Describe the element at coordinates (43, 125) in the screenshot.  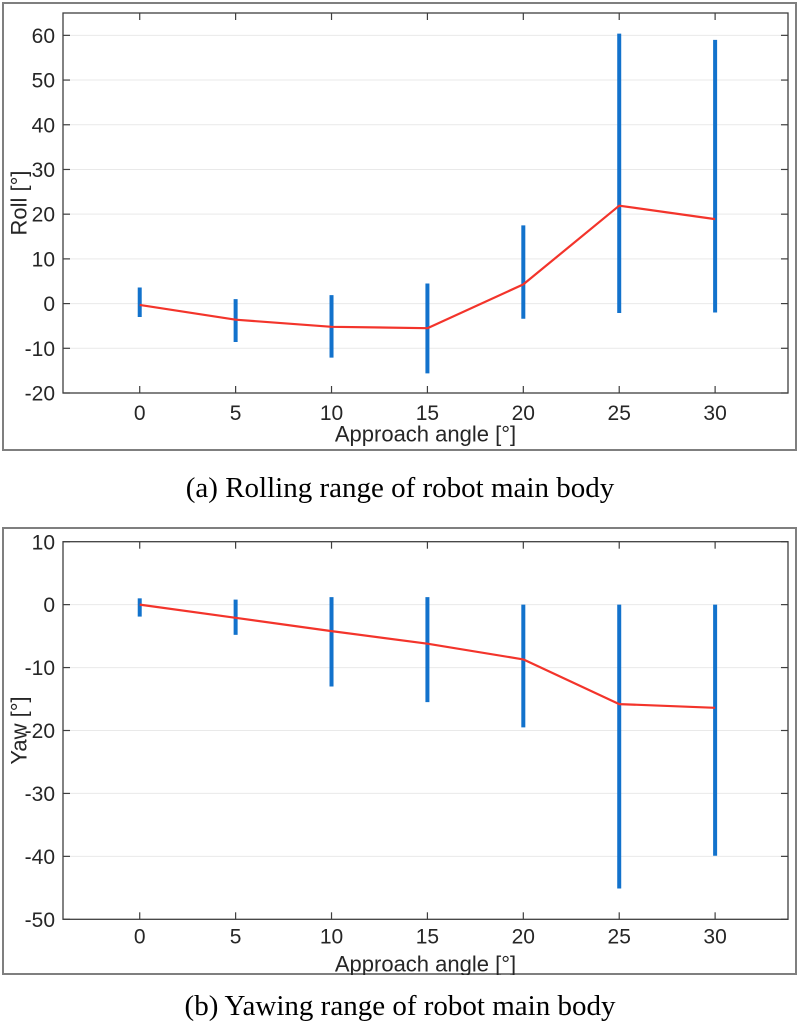
I see `y-tick-label: 40` at that location.